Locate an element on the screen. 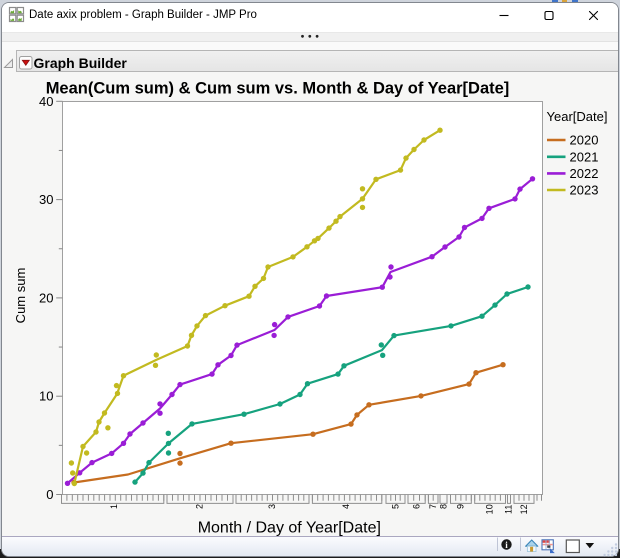 The image size is (620, 558). svg-text: 40 is located at coordinates (46, 101).